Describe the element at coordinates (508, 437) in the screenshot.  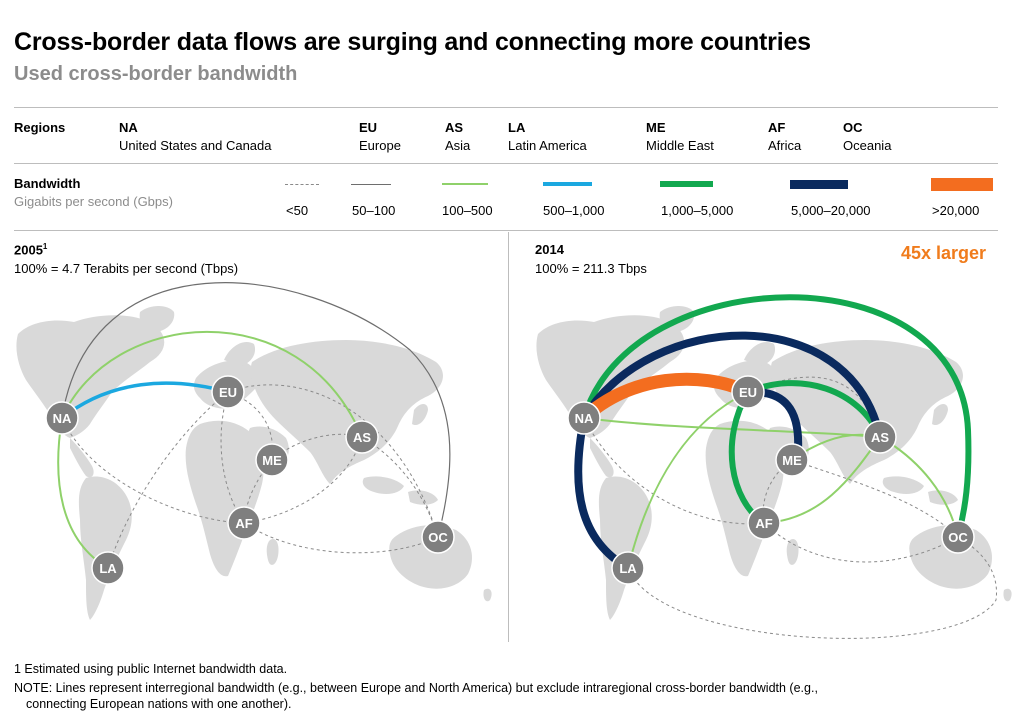
I see `panel-divider` at that location.